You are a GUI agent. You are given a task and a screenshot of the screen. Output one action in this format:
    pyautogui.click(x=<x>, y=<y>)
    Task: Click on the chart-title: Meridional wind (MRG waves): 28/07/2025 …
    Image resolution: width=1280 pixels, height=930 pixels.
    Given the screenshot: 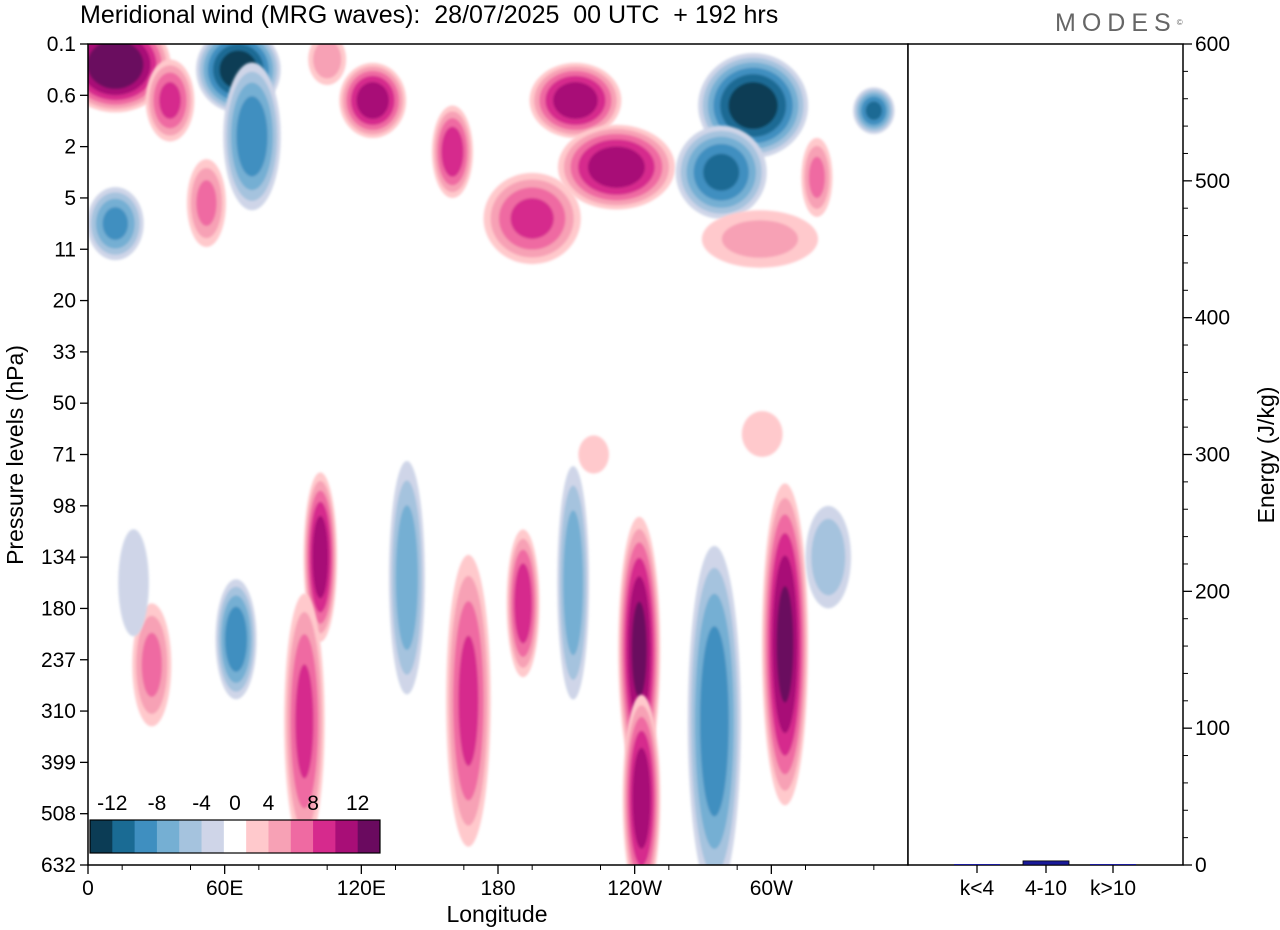 What is the action you would take?
    pyautogui.click(x=429, y=15)
    